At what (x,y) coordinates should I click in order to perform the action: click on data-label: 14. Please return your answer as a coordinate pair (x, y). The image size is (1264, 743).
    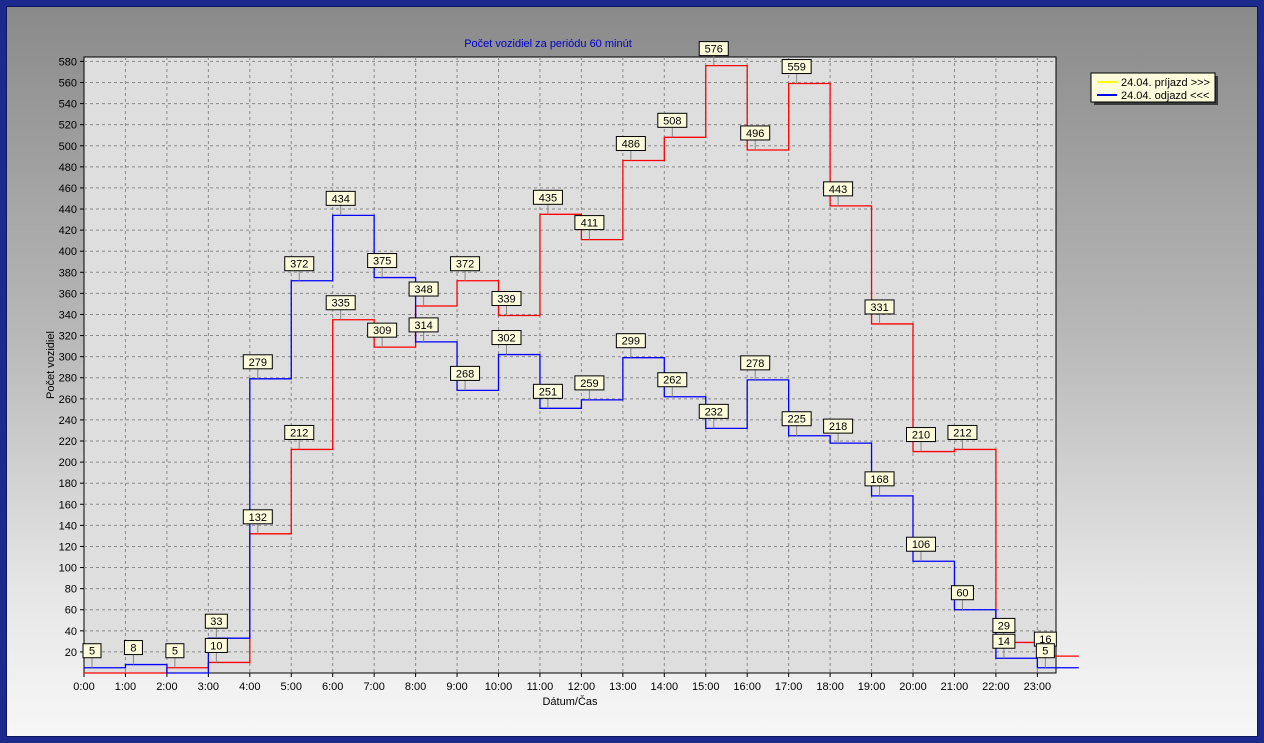
    Looking at the image, I should click on (1004, 642).